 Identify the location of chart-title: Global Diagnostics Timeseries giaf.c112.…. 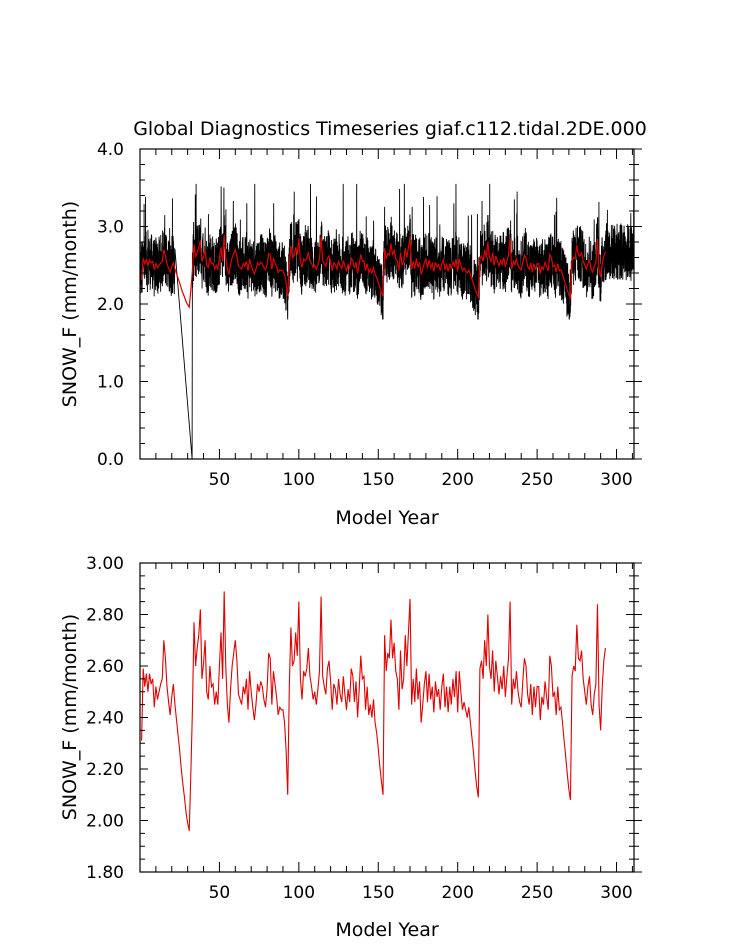
(390, 129).